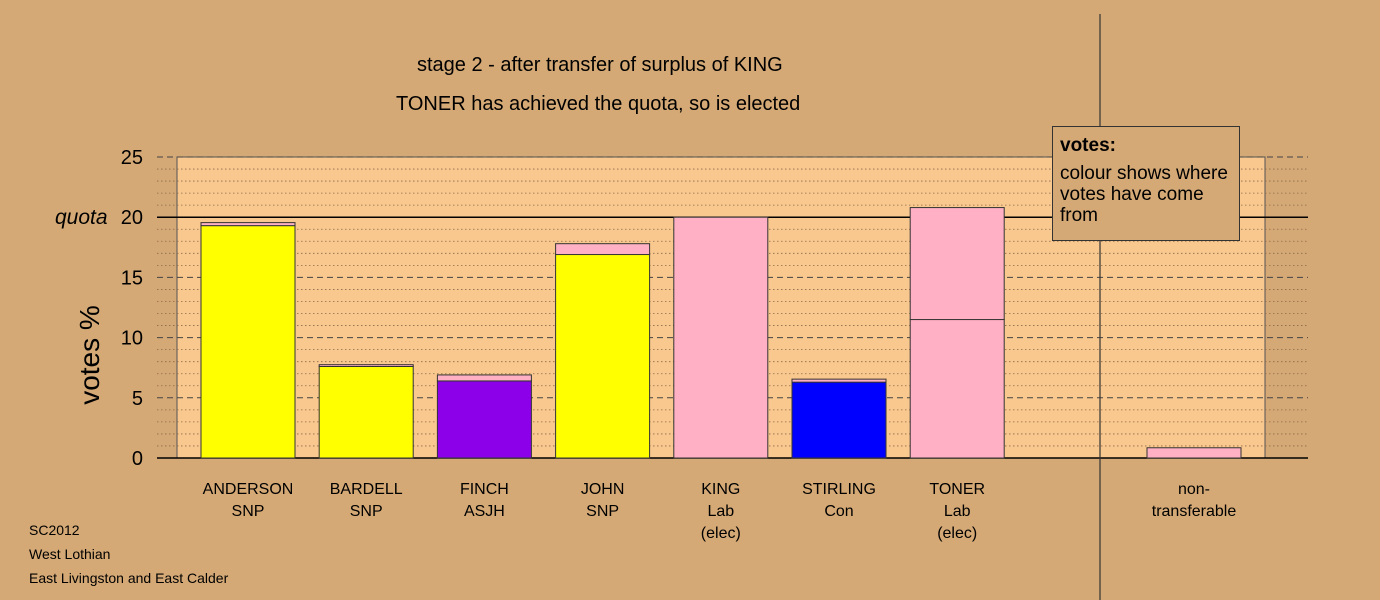 The width and height of the screenshot is (1380, 600). What do you see at coordinates (137, 459) in the screenshot?
I see `y-tick-label: 0` at bounding box center [137, 459].